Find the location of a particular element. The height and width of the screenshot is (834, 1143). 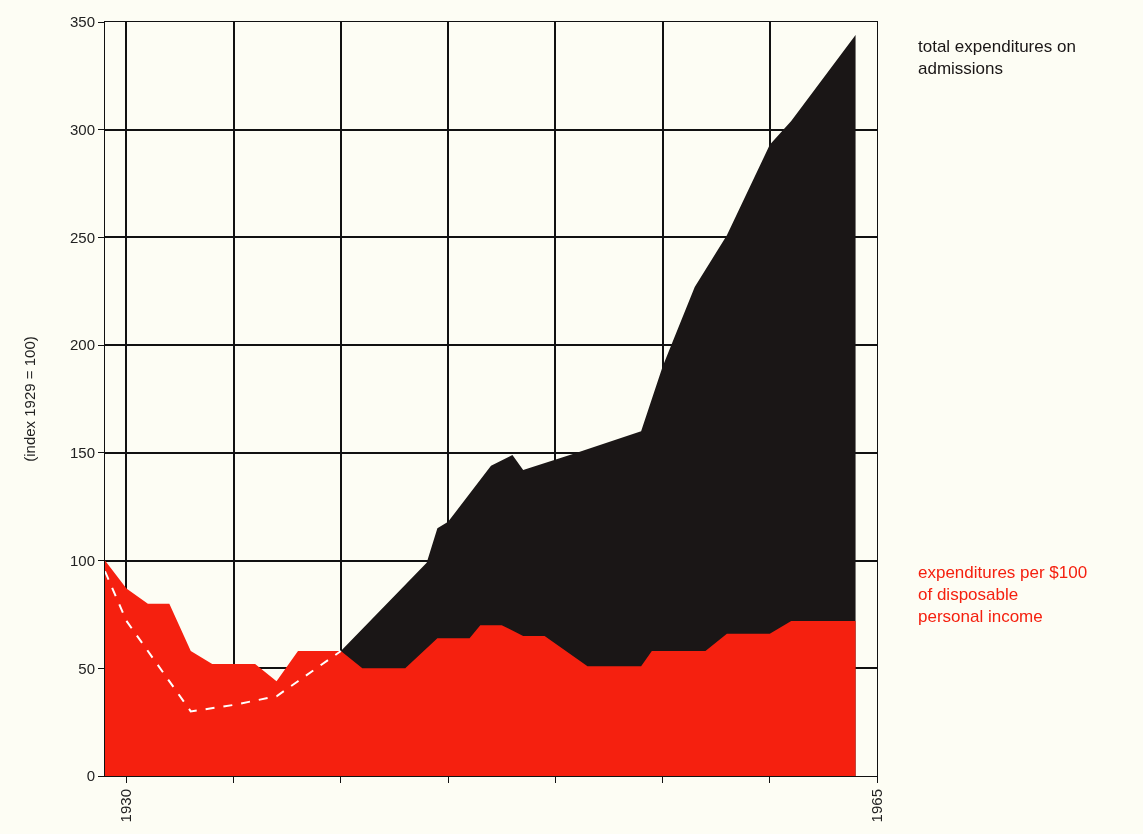

line-series is located at coordinates (223, 641).